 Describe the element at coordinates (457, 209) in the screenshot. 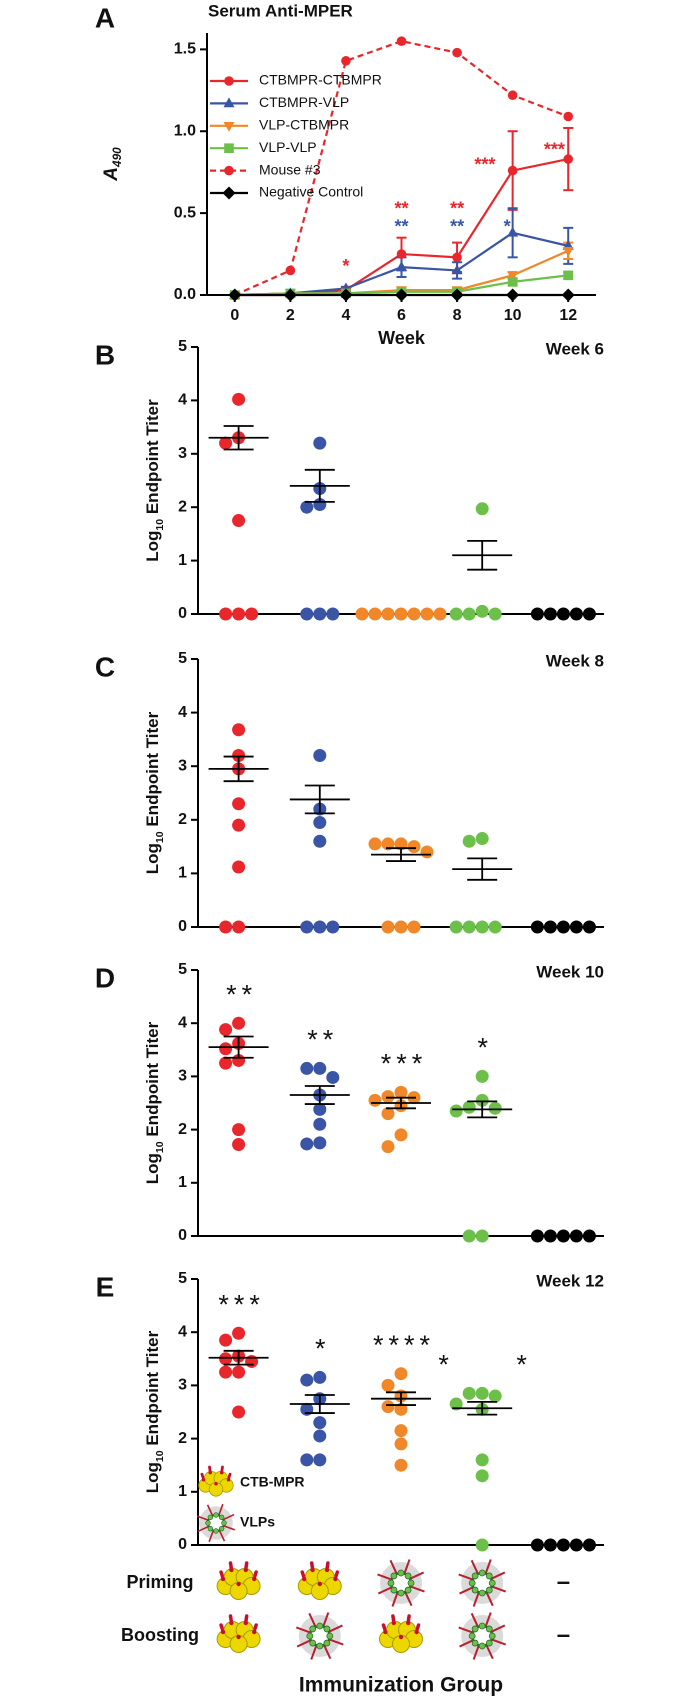

I see `significance: **` at that location.